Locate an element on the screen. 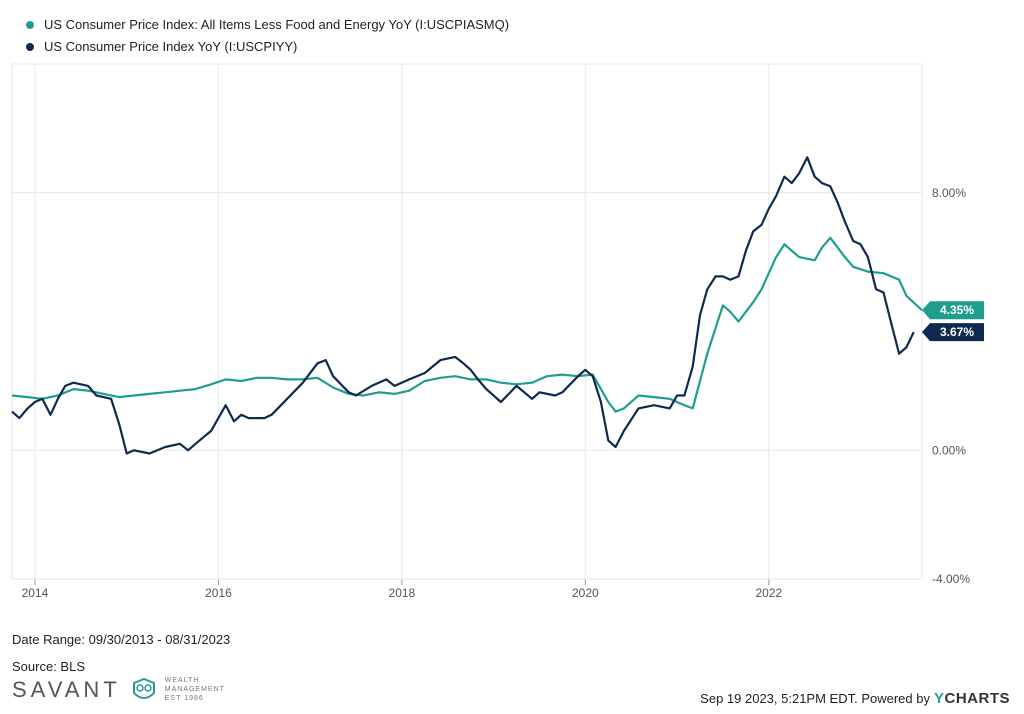  ycharts-logo: YCHARTS is located at coordinates (972, 698).